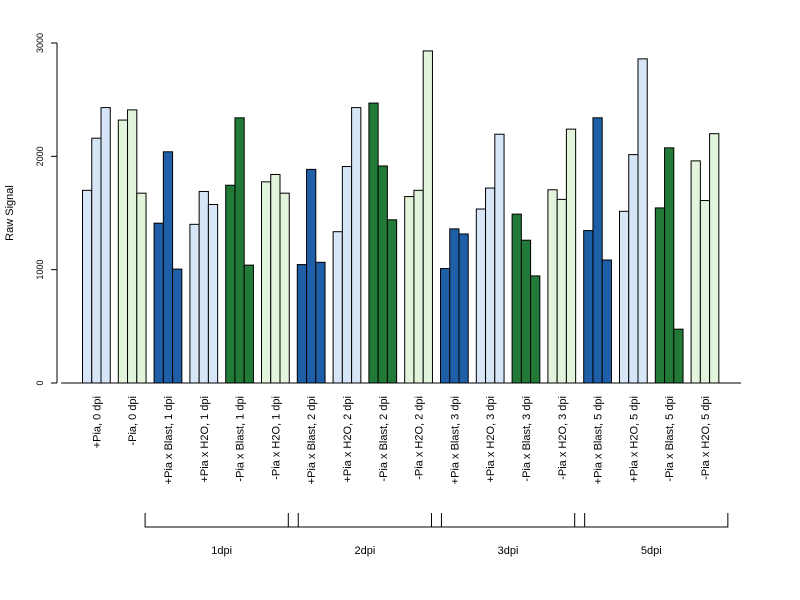  I want to click on category-label: -Pia x Blast, 5 dpi, so click(670, 439).